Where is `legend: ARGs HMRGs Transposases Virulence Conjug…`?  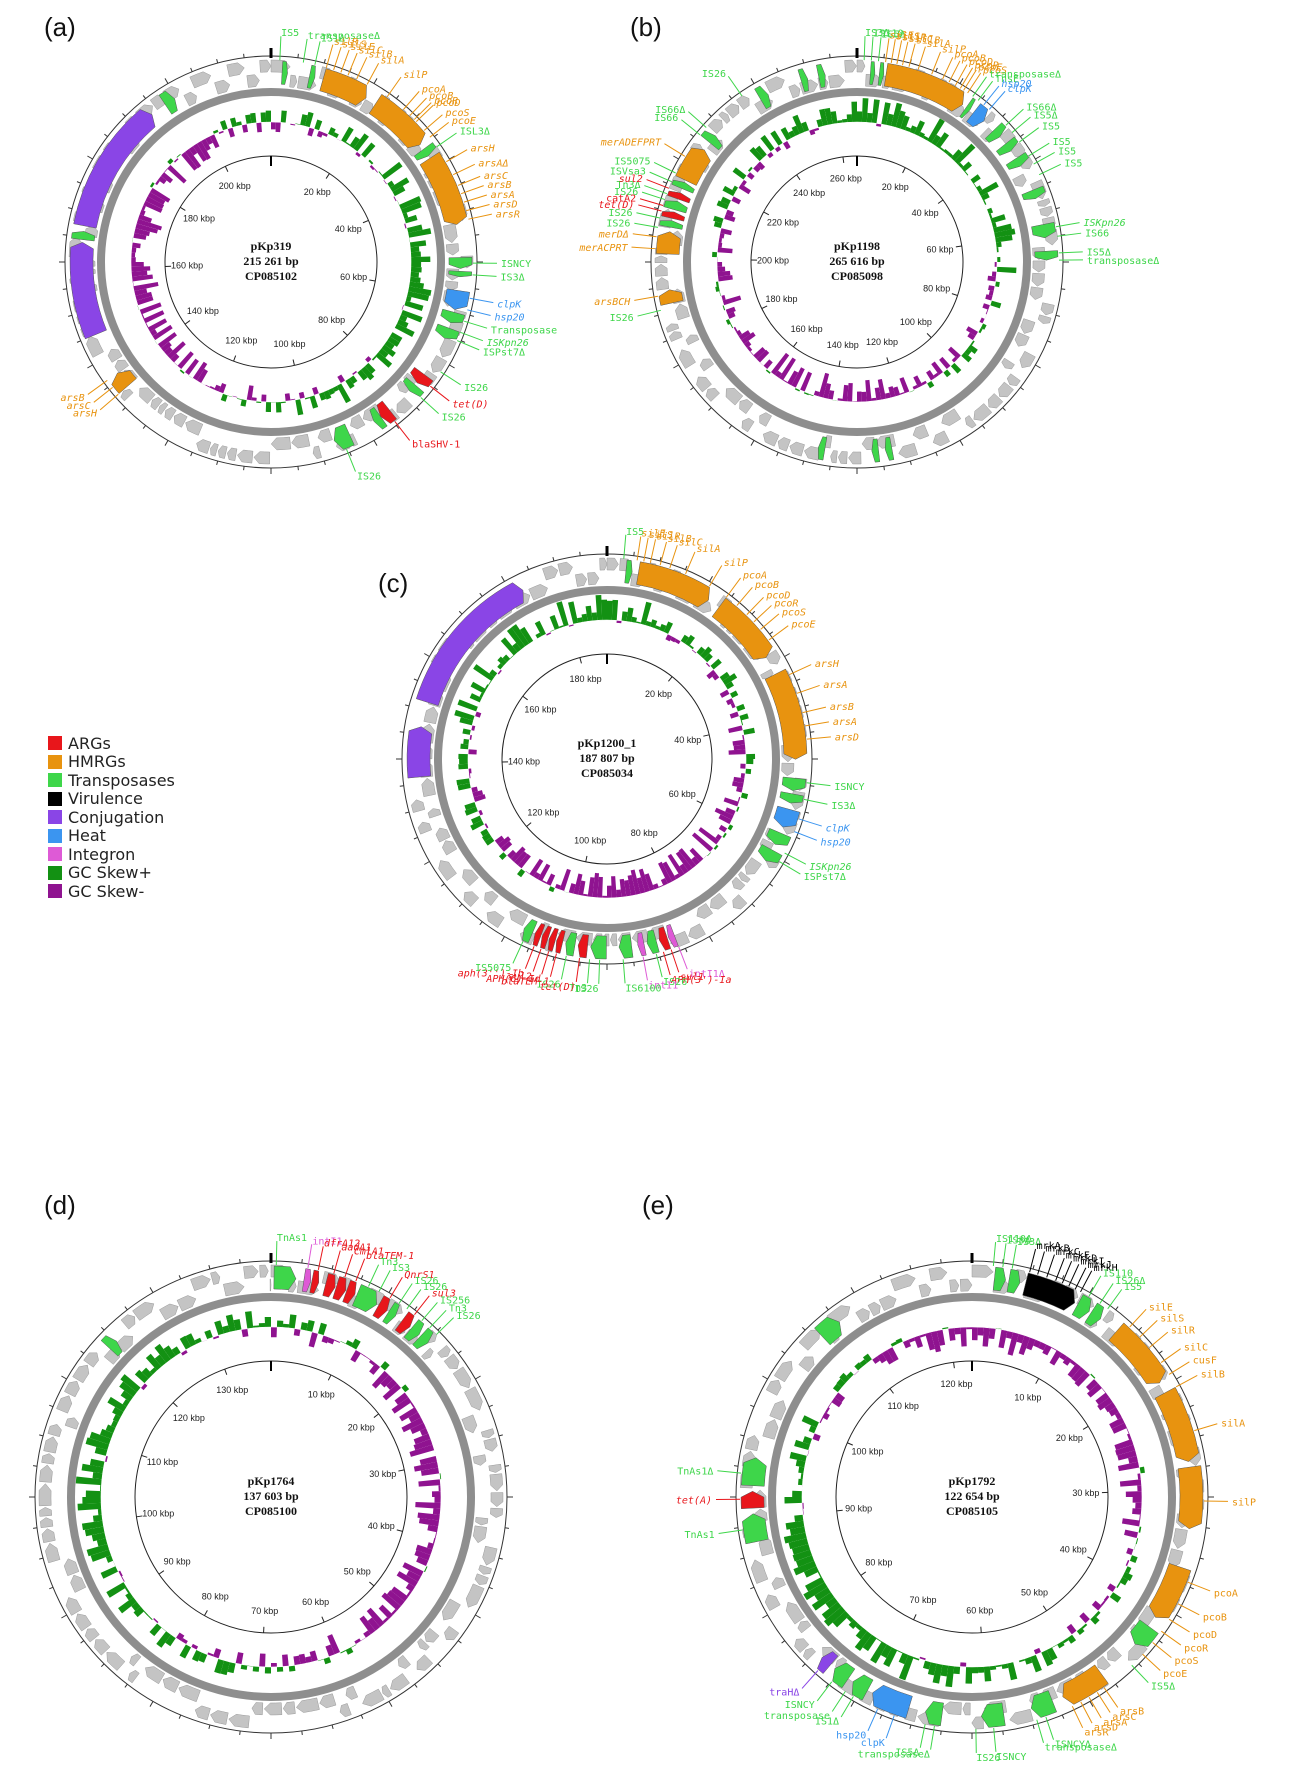
legend: ARGs HMRGs Transposases Virulence Conjug… is located at coordinates (111, 817).